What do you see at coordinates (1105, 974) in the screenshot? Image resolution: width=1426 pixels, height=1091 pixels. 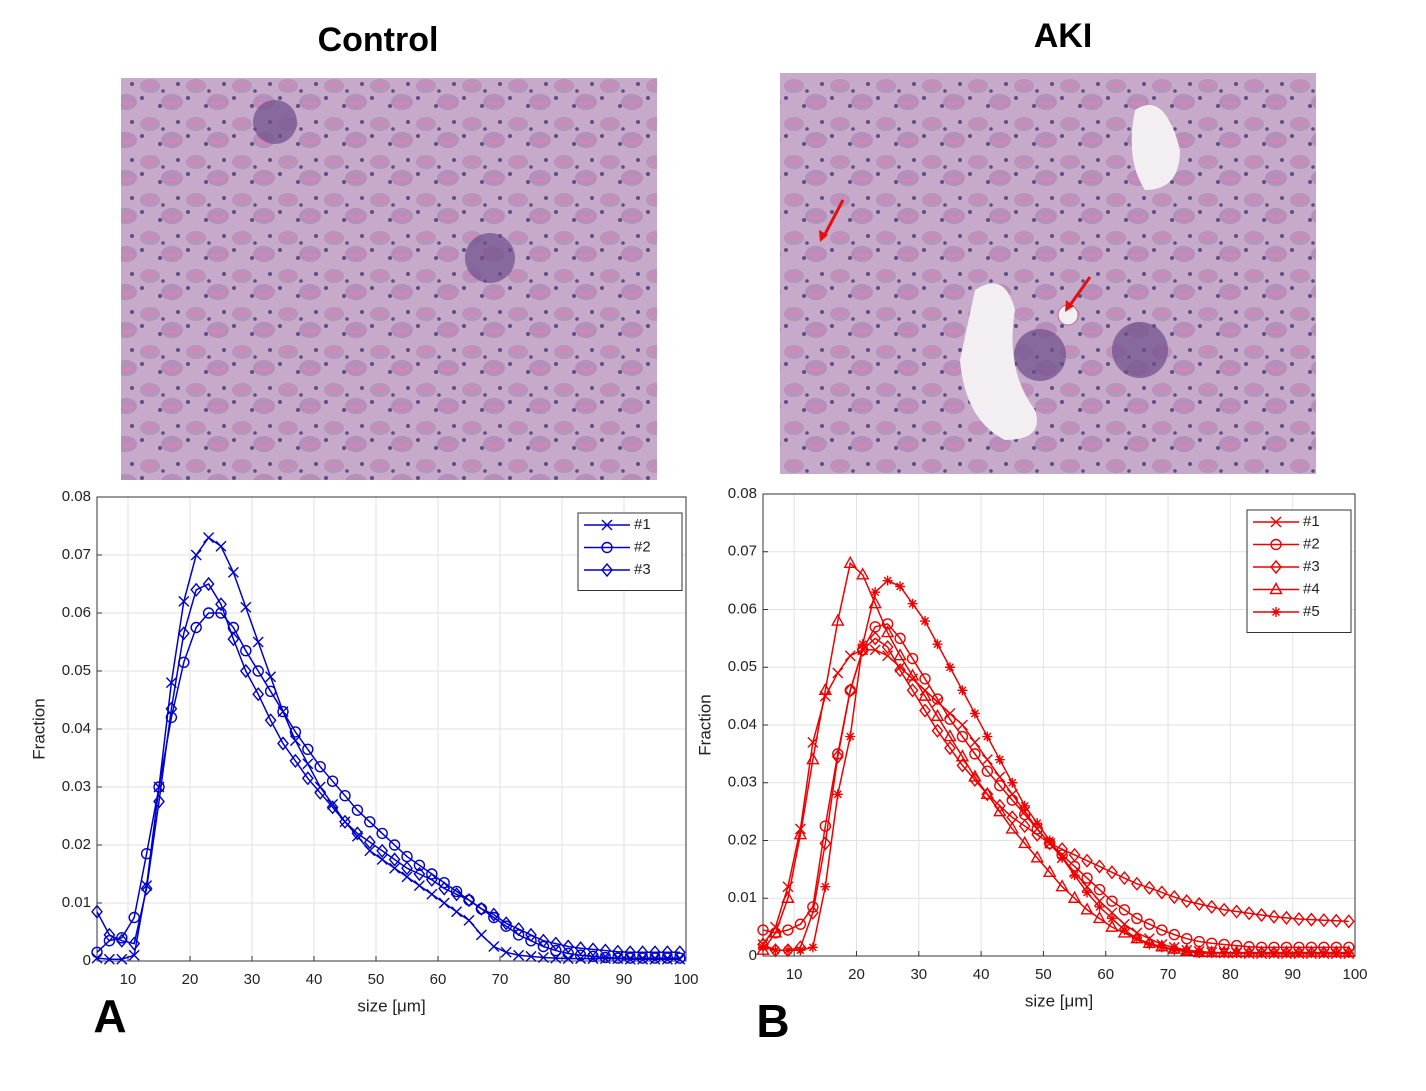 I see `x-tick-label: 60` at bounding box center [1105, 974].